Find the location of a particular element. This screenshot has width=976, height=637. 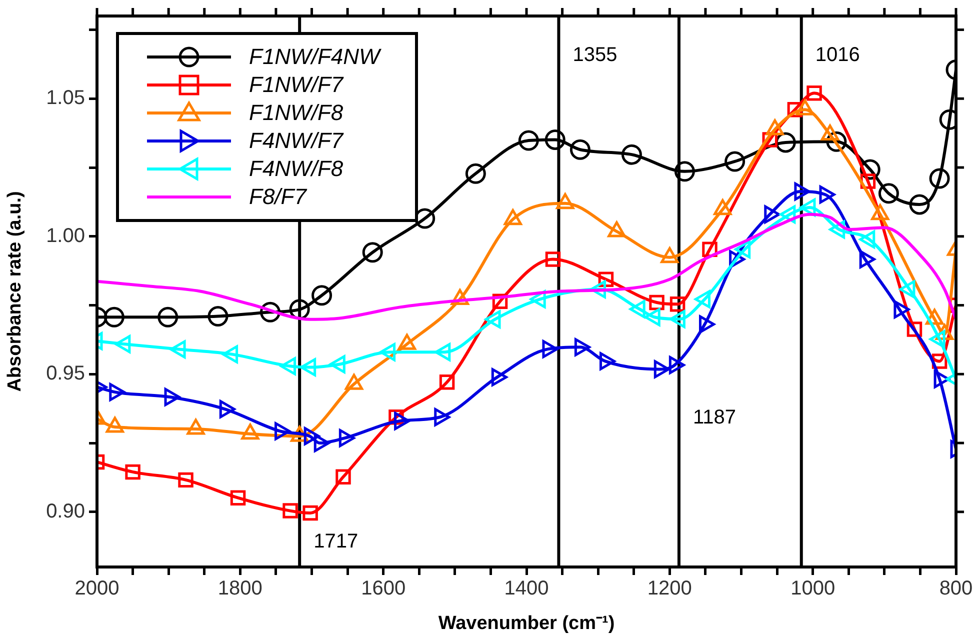

legend-label: F4NW/F8 is located at coordinates (296, 169).